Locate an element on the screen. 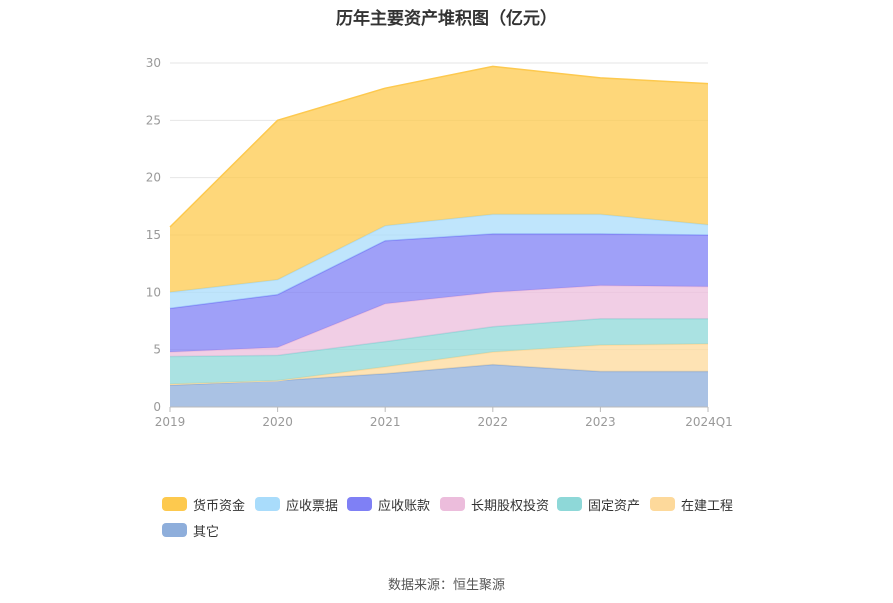 This screenshot has height=603, width=893. area-series-应收票据 is located at coordinates (439, 261).